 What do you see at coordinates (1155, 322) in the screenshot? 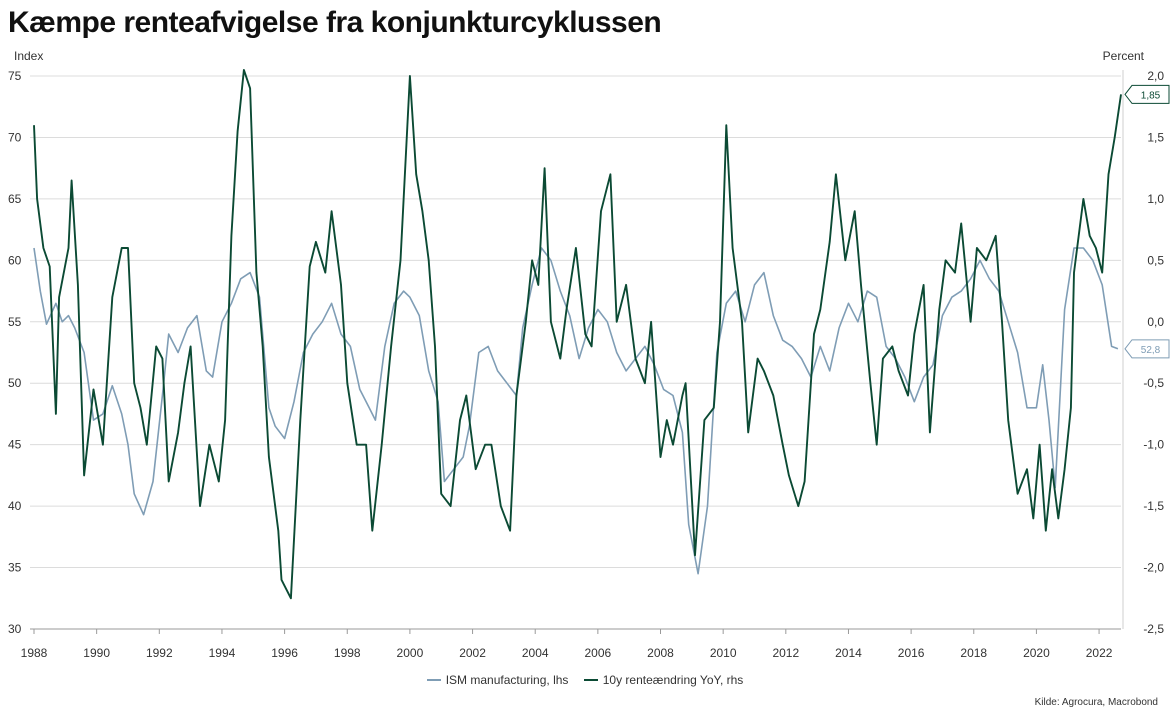
I see `right-tick-label: 0,0` at bounding box center [1155, 322].